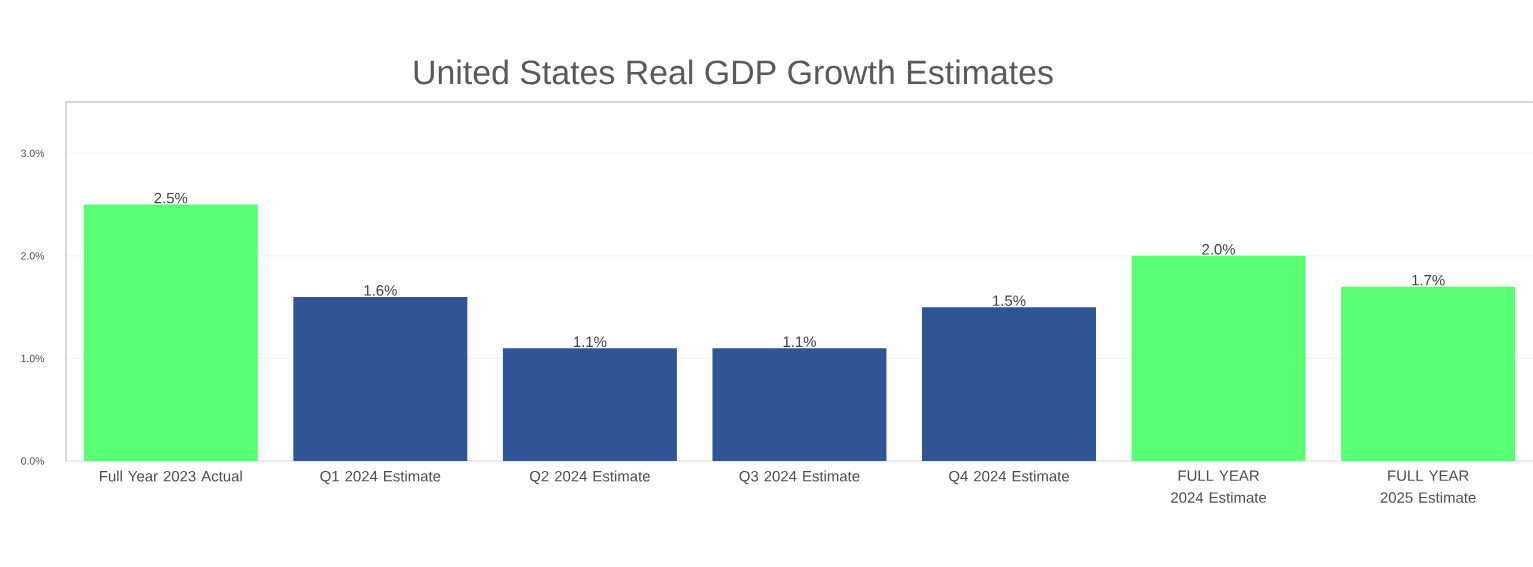 The width and height of the screenshot is (1533, 567). What do you see at coordinates (380, 477) in the screenshot?
I see `x-tick-label: Q1 2024 Estimate` at bounding box center [380, 477].